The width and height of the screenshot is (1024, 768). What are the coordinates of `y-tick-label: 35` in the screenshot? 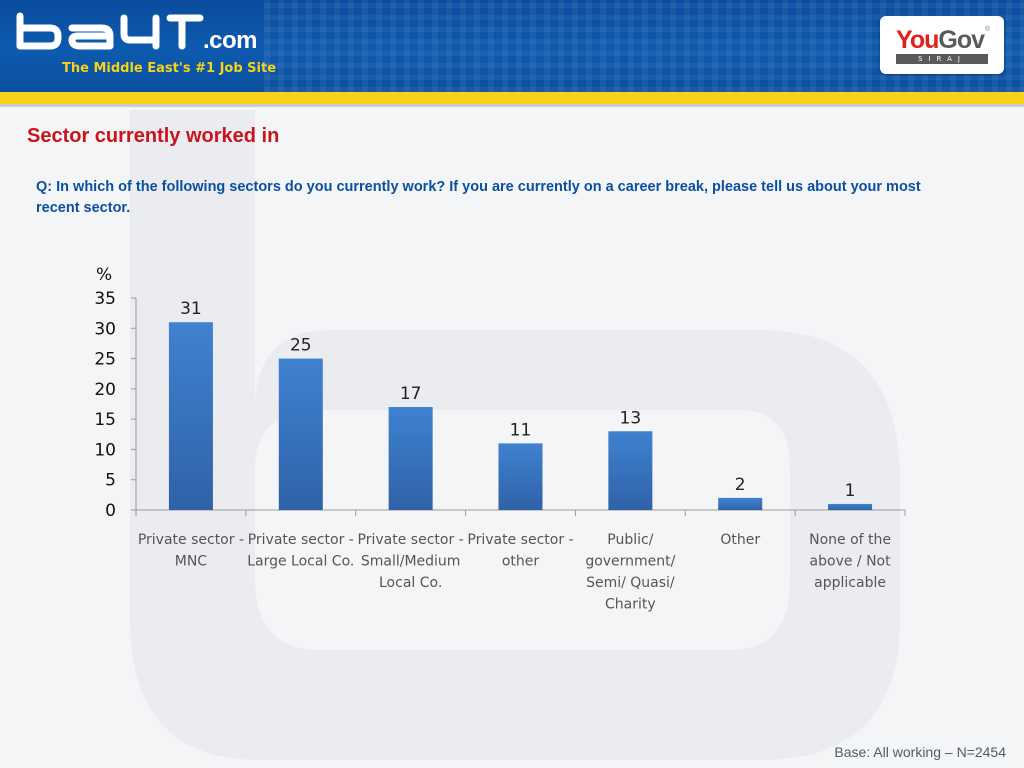 It's located at (105, 299).